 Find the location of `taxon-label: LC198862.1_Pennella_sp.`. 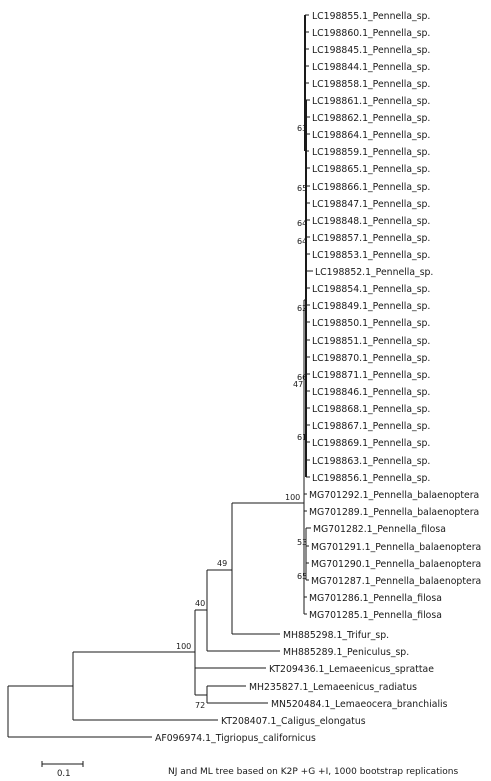

taxon-label: LC198862.1_Pennella_sp. is located at coordinates (371, 118).